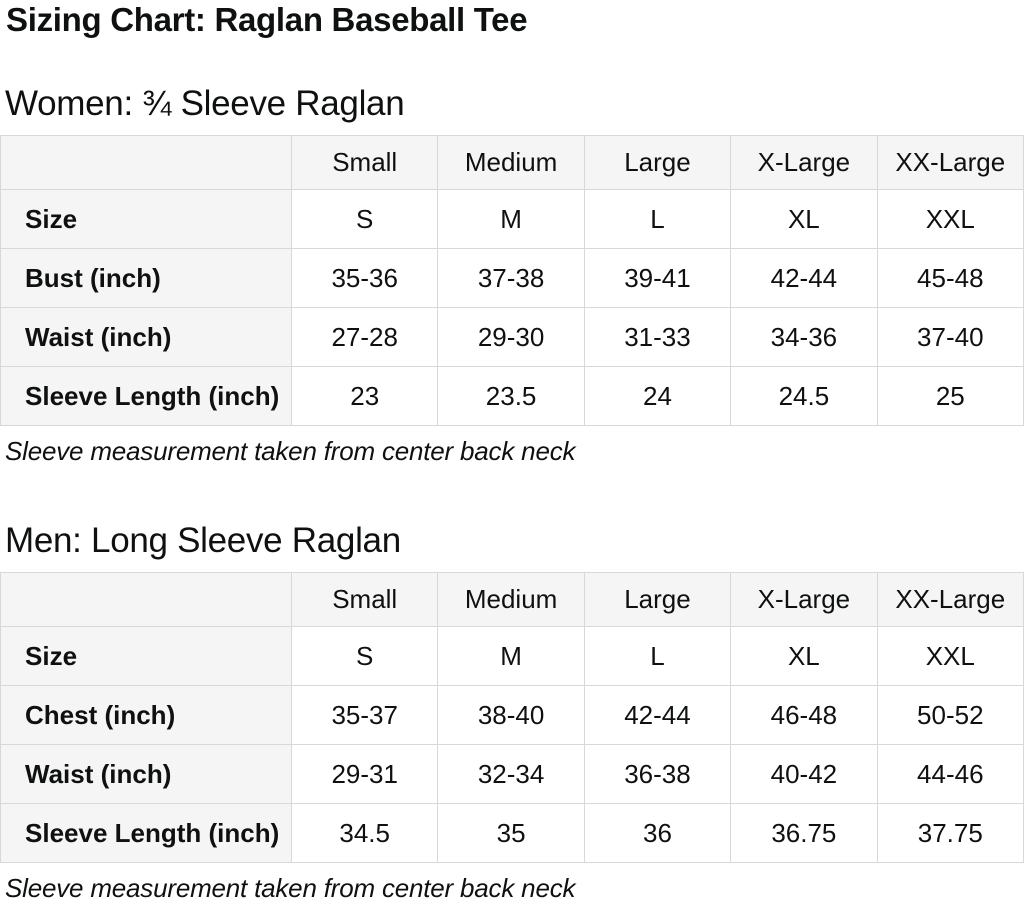  Describe the element at coordinates (146, 715) in the screenshot. I see `row-label: Chest (inch)` at that location.